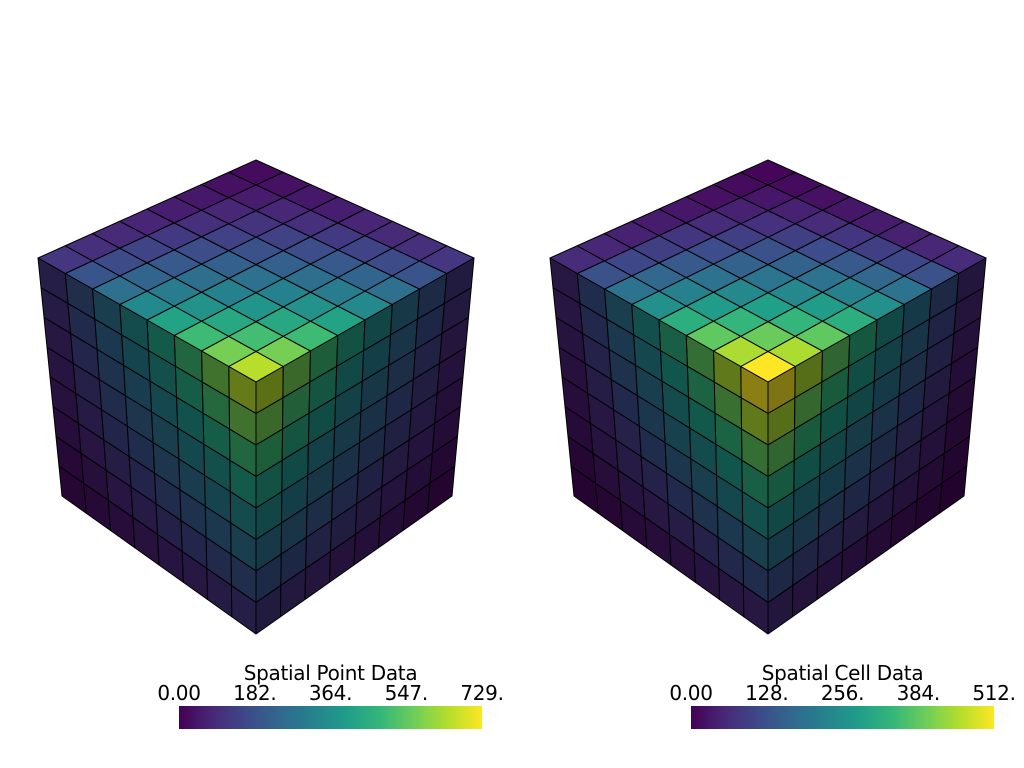  What do you see at coordinates (767, 693) in the screenshot?
I see `colorbar-label-1: 128.` at bounding box center [767, 693].